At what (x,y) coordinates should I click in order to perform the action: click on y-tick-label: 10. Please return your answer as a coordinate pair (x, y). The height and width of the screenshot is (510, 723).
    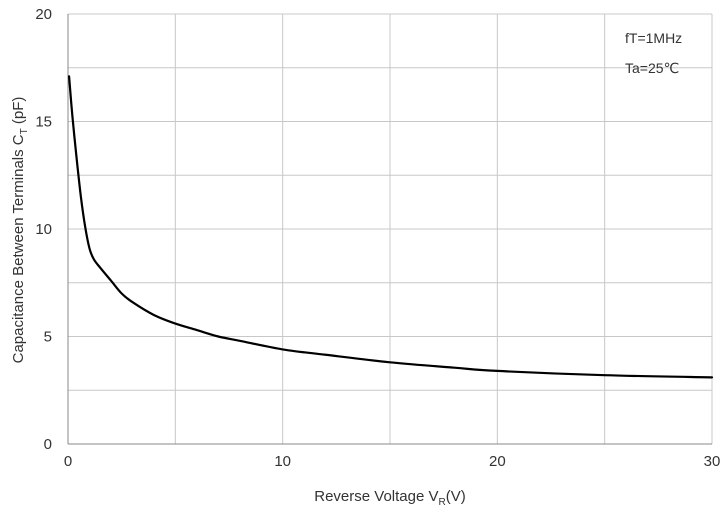
    Looking at the image, I should click on (43, 229).